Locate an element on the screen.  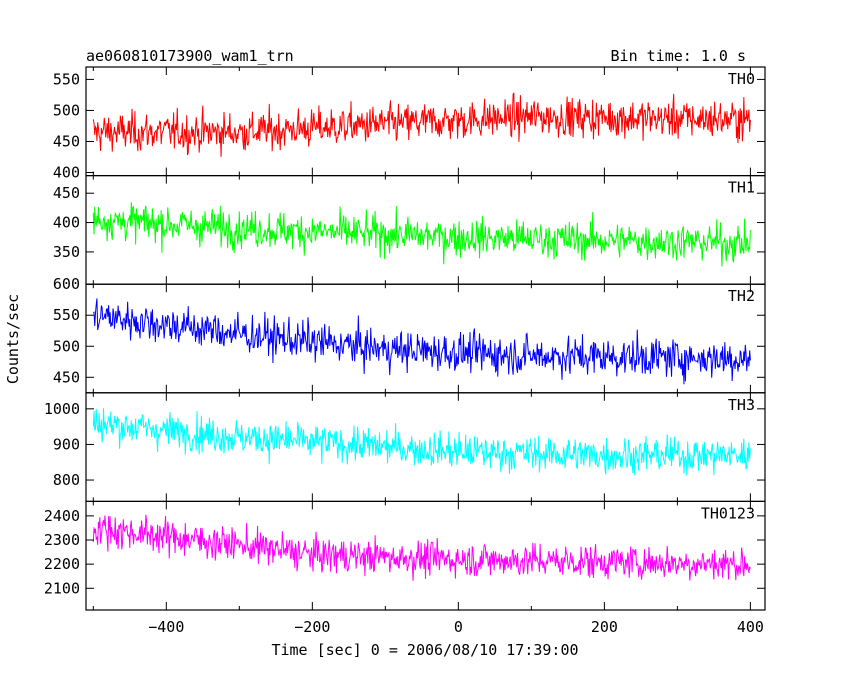
panel-label-th0123: TH0123 is located at coordinates (728, 513).